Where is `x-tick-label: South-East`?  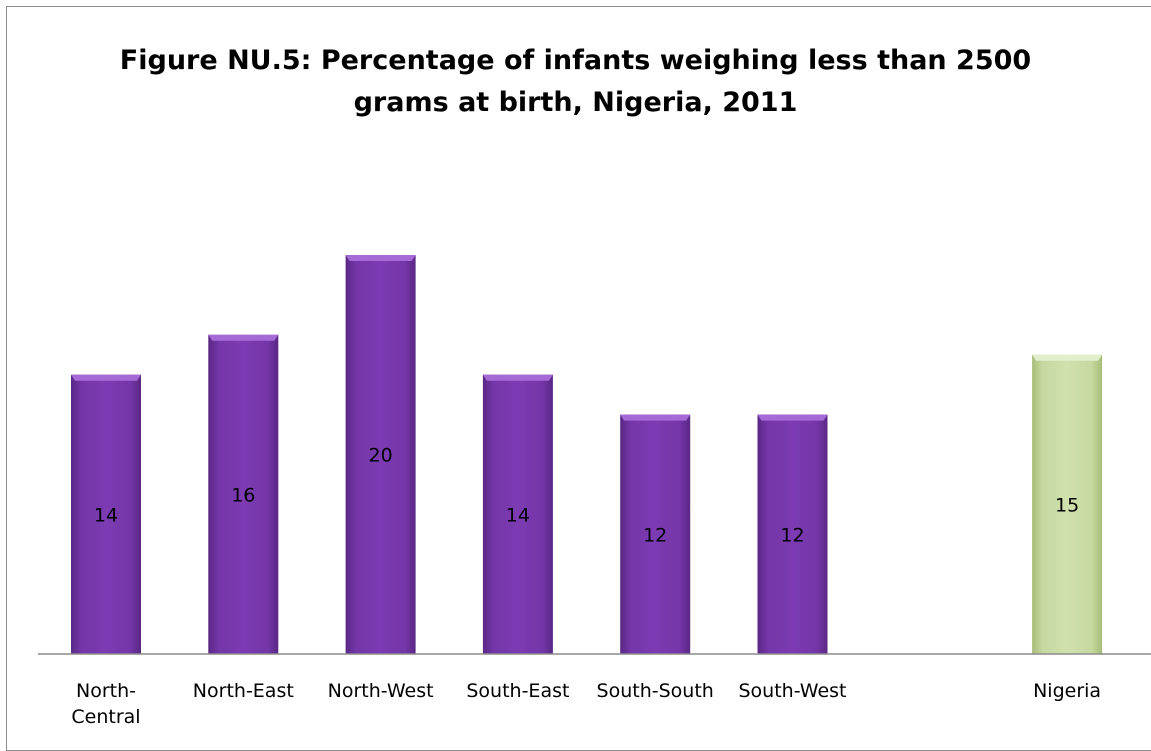
x-tick-label: South-East is located at coordinates (517, 691).